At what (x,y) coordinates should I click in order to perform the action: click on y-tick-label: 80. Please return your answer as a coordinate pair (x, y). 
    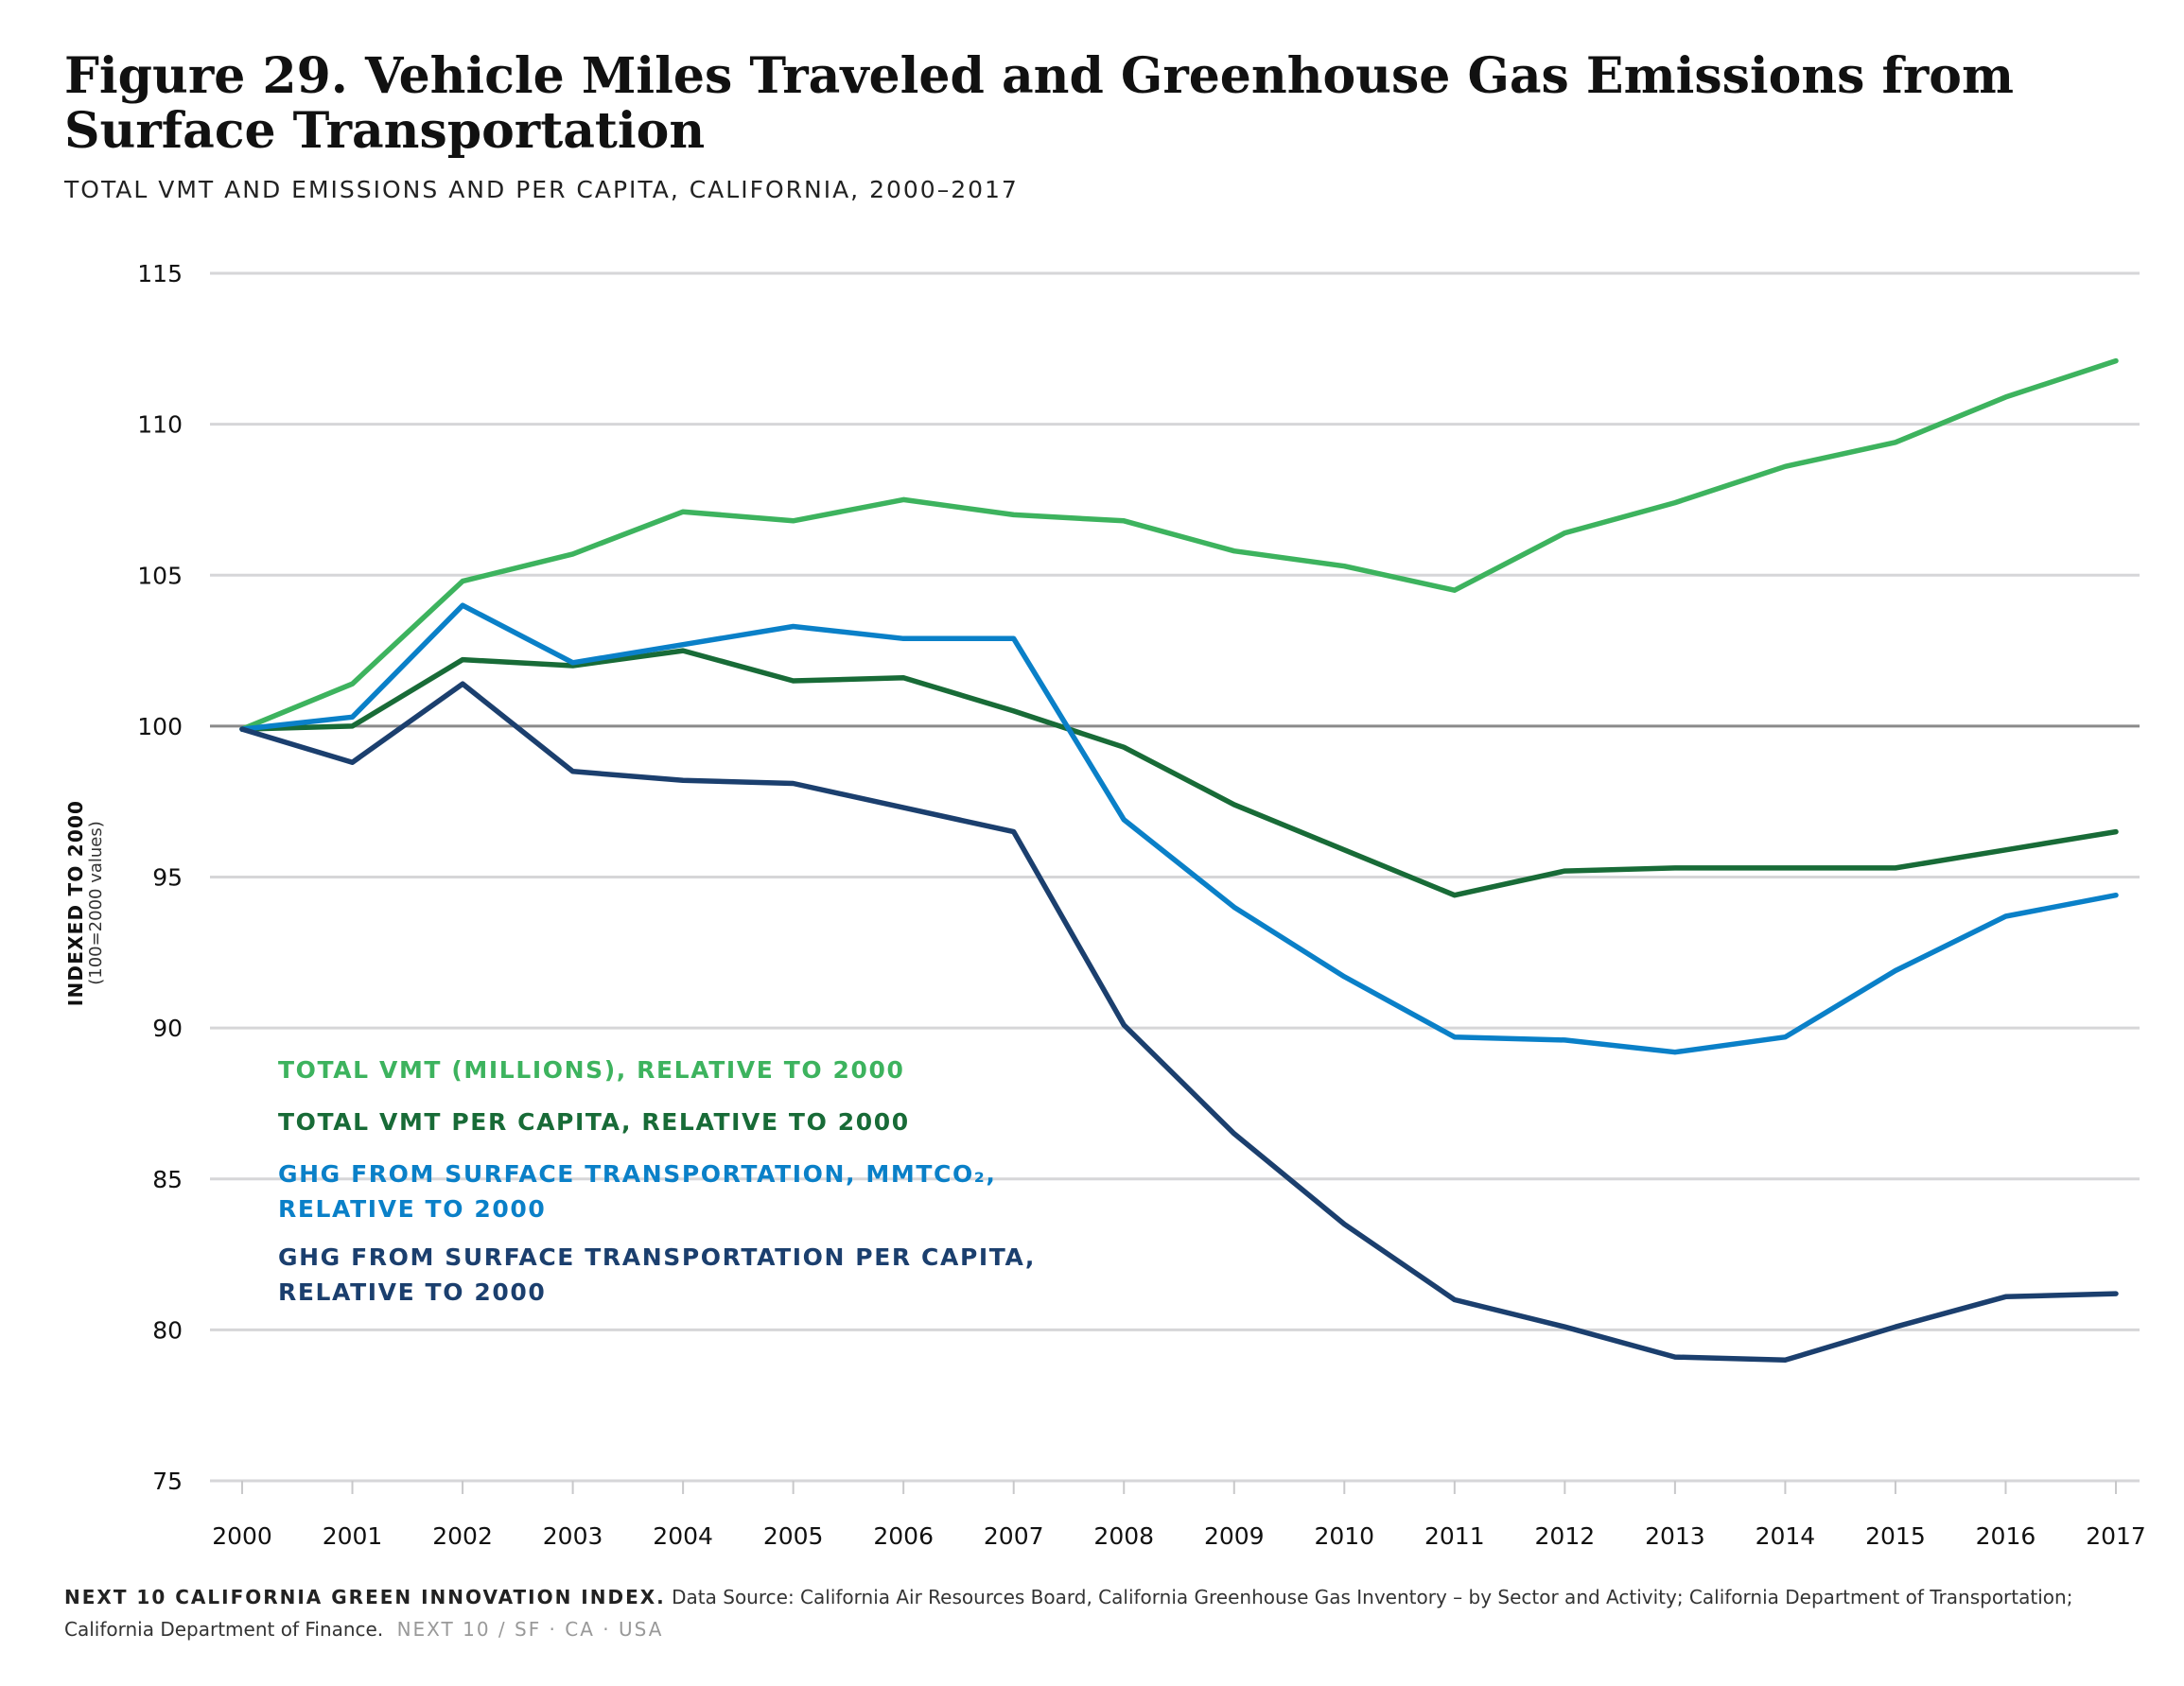
    Looking at the image, I should click on (168, 1330).